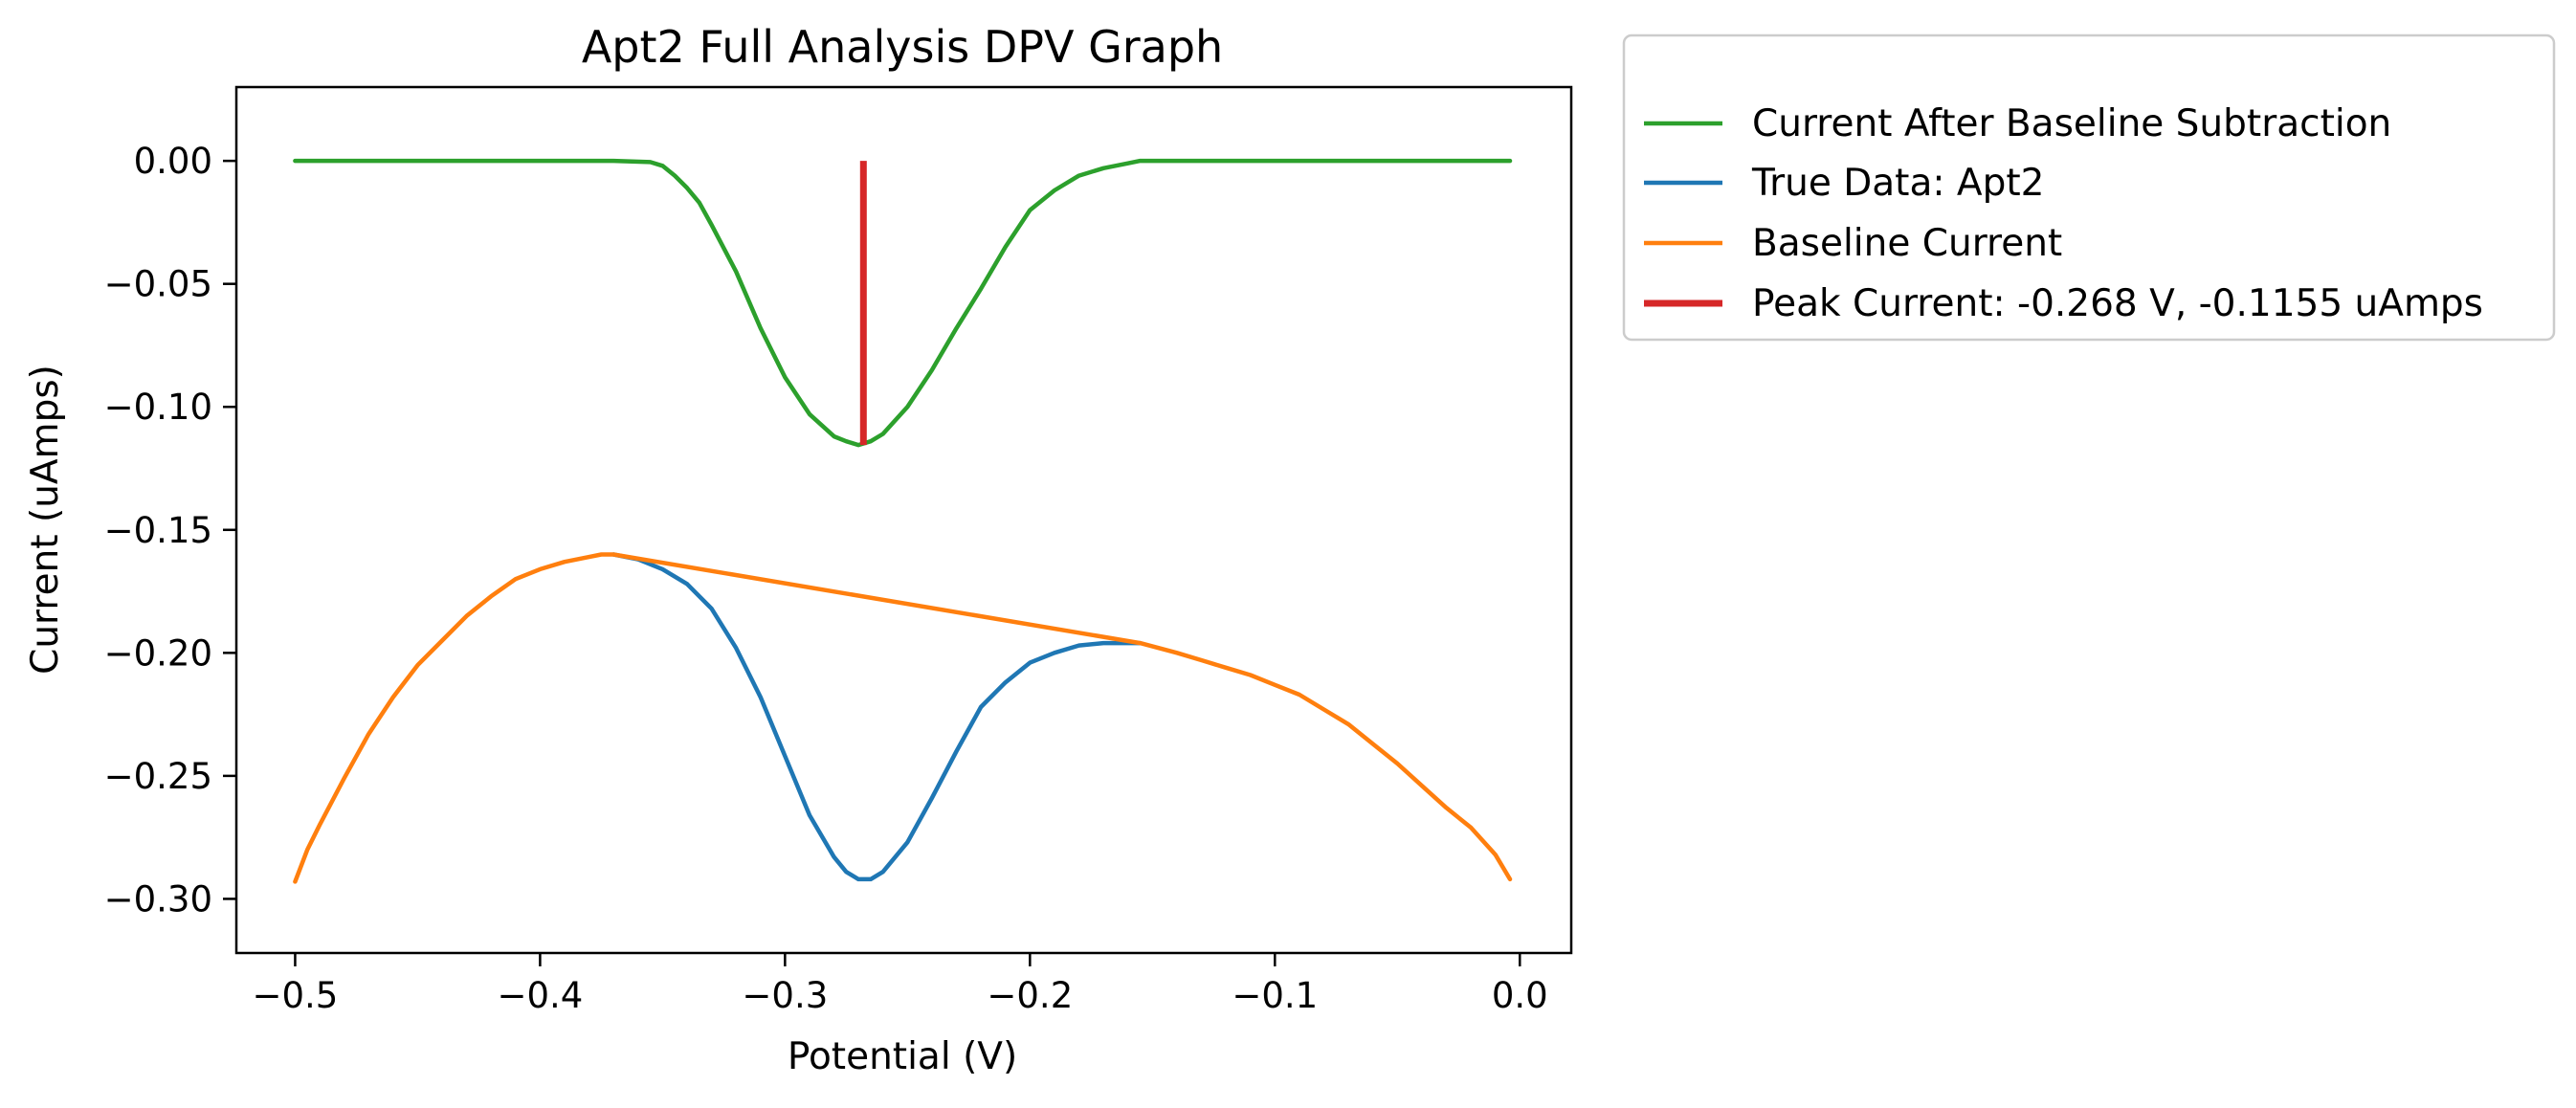  Describe the element at coordinates (296, 995) in the screenshot. I see `x-tick-label: −0.5` at that location.